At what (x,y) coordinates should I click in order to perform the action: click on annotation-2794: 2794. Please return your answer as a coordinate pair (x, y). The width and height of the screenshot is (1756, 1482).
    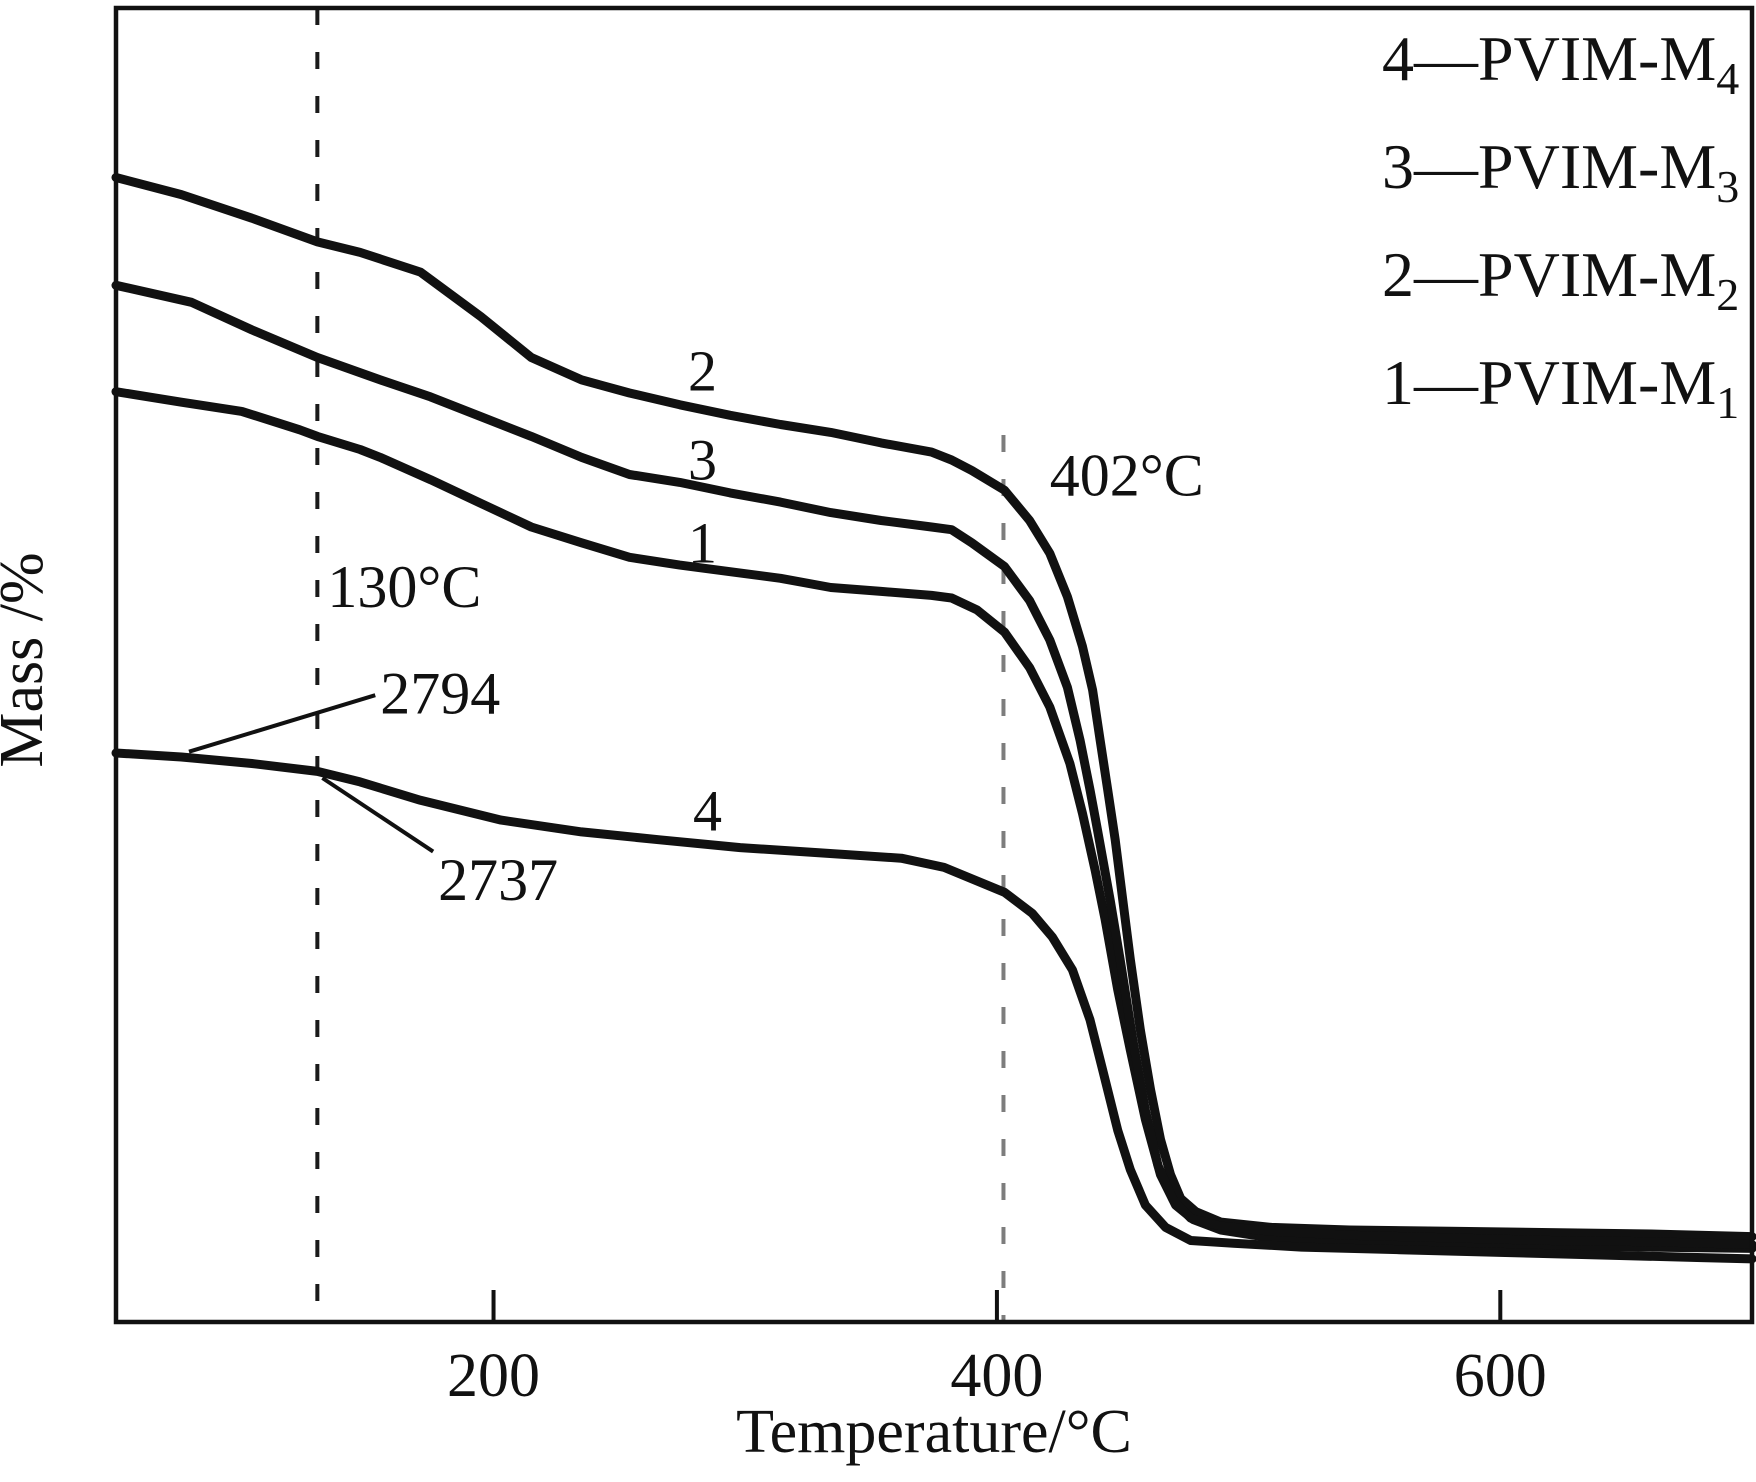
    Looking at the image, I should click on (440, 694).